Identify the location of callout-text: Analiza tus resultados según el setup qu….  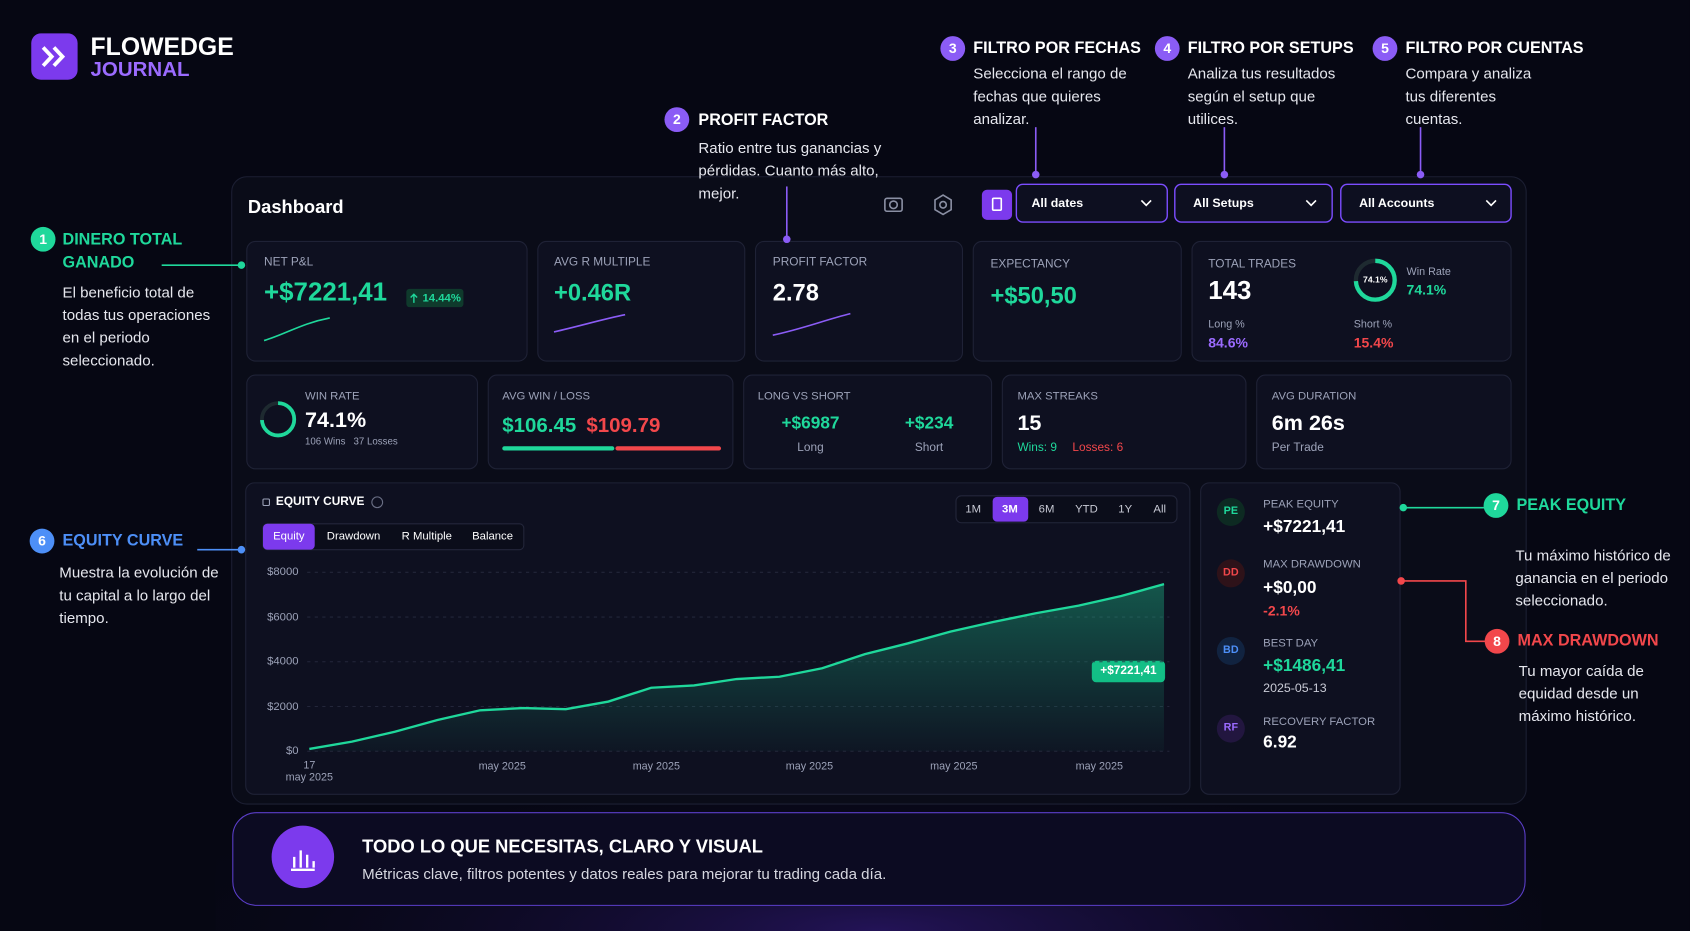
(1261, 96).